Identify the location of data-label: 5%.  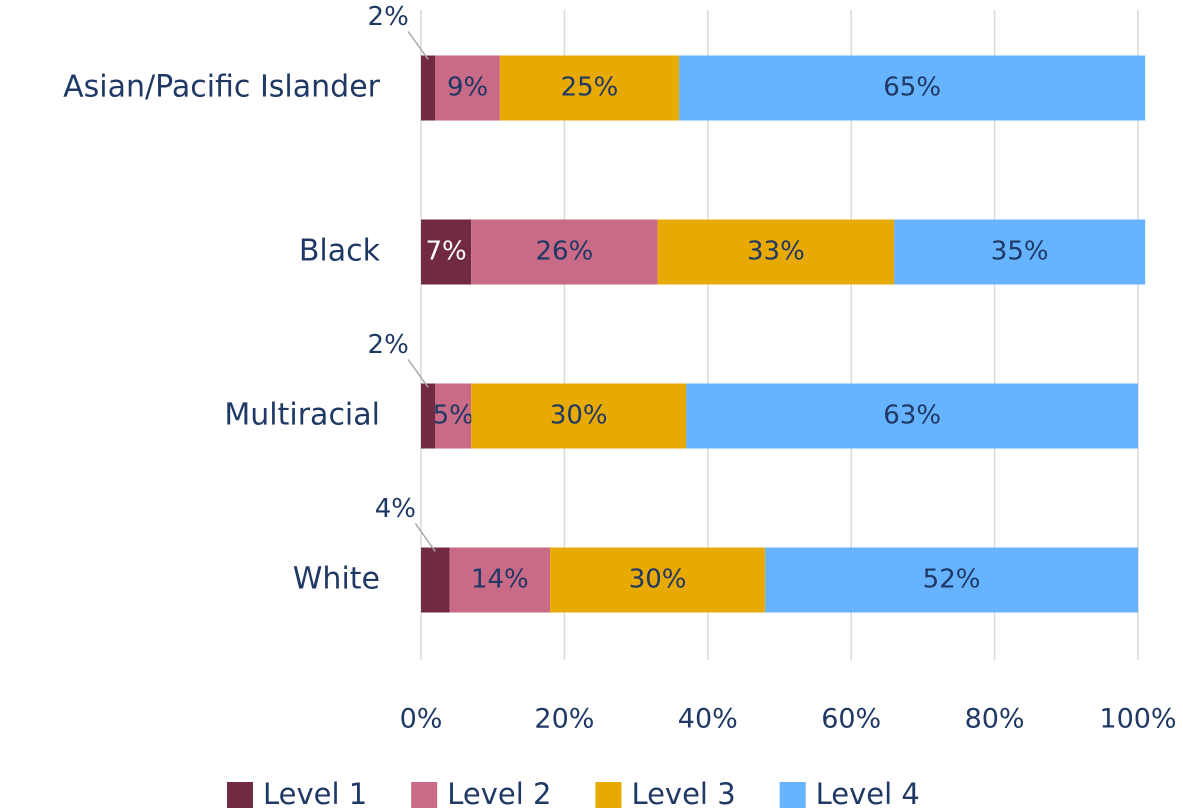
(453, 416).